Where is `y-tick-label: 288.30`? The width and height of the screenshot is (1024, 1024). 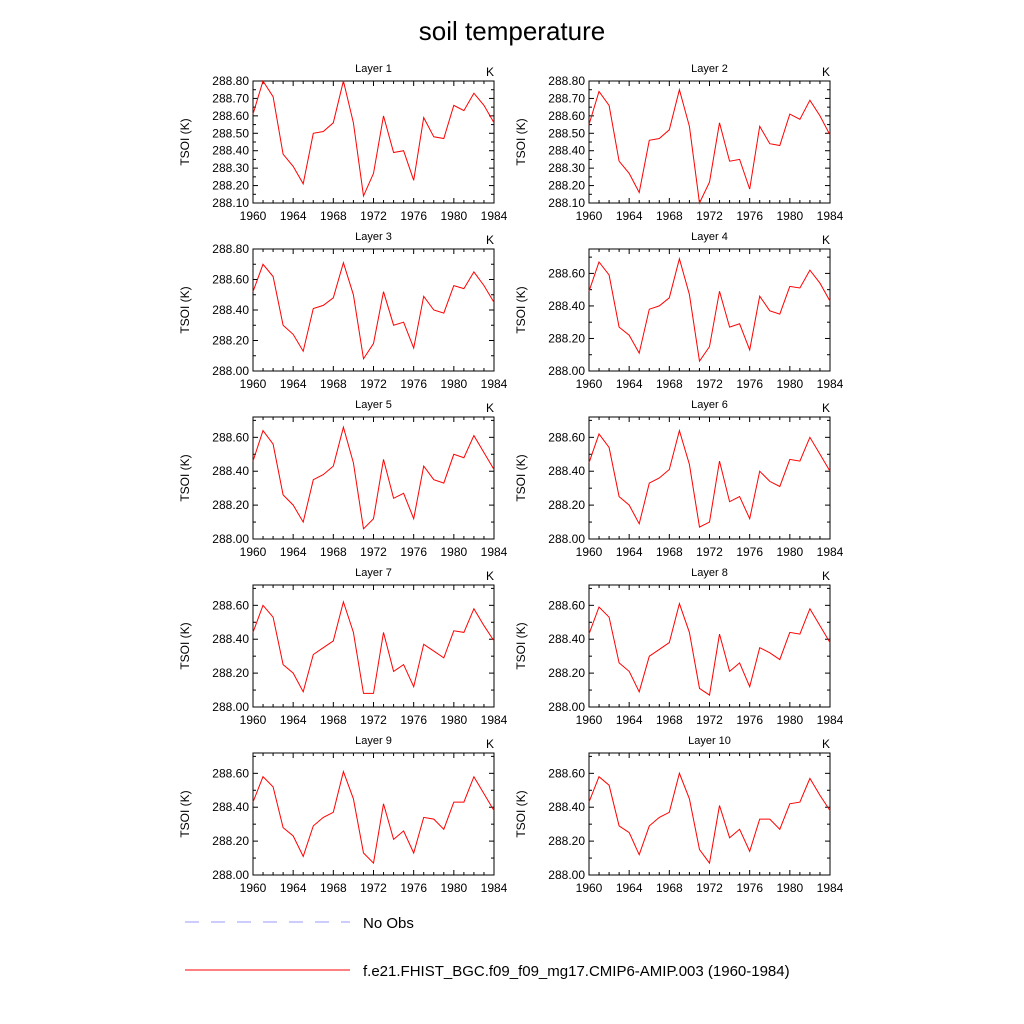 y-tick-label: 288.30 is located at coordinates (566, 168).